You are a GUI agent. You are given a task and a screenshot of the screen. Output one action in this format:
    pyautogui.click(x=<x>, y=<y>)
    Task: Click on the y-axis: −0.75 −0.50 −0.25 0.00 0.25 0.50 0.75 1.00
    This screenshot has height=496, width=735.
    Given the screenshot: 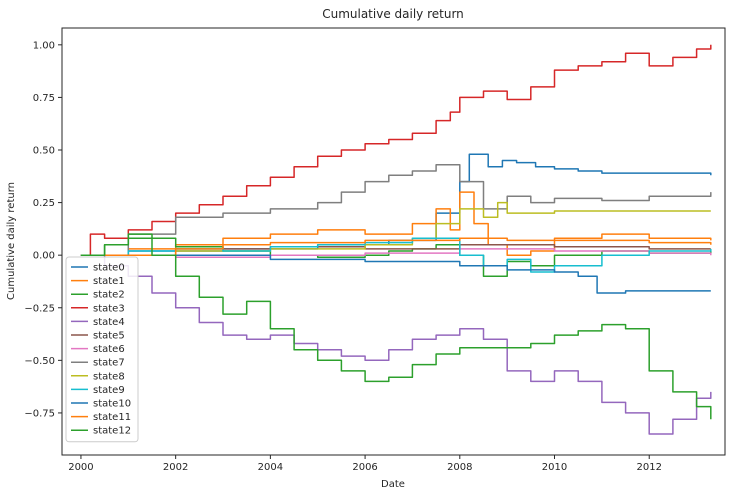 What is the action you would take?
    pyautogui.click(x=43, y=229)
    